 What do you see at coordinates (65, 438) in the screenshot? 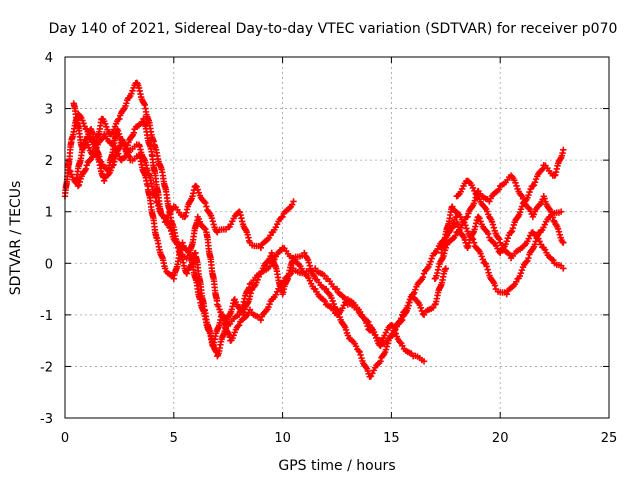
I see `x-tick-label: 0` at bounding box center [65, 438].